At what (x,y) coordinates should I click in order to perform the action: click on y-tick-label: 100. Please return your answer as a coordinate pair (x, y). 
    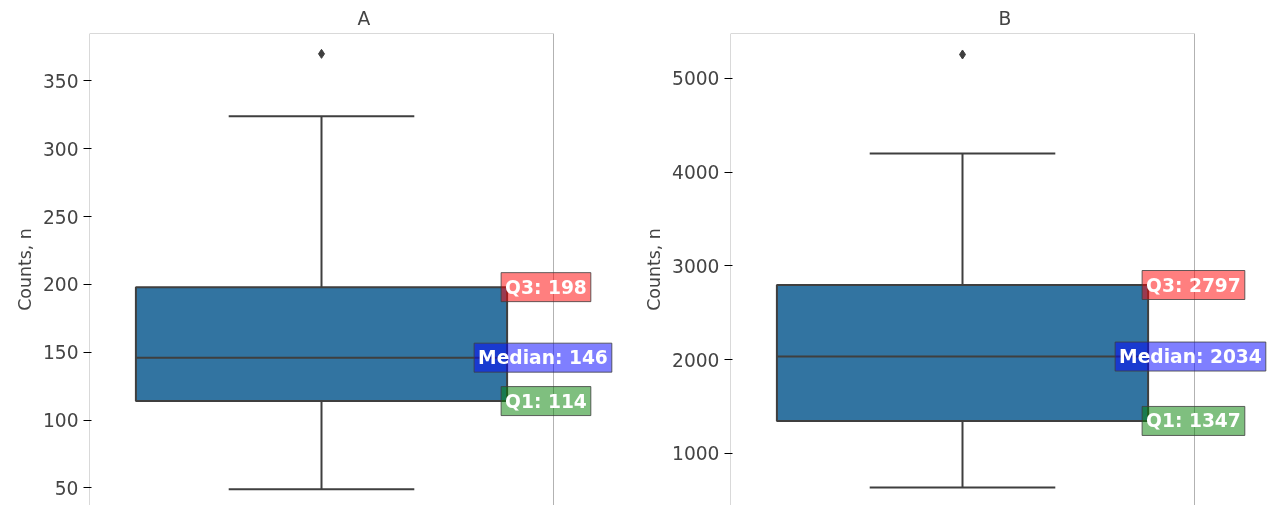
    Looking at the image, I should click on (60, 421).